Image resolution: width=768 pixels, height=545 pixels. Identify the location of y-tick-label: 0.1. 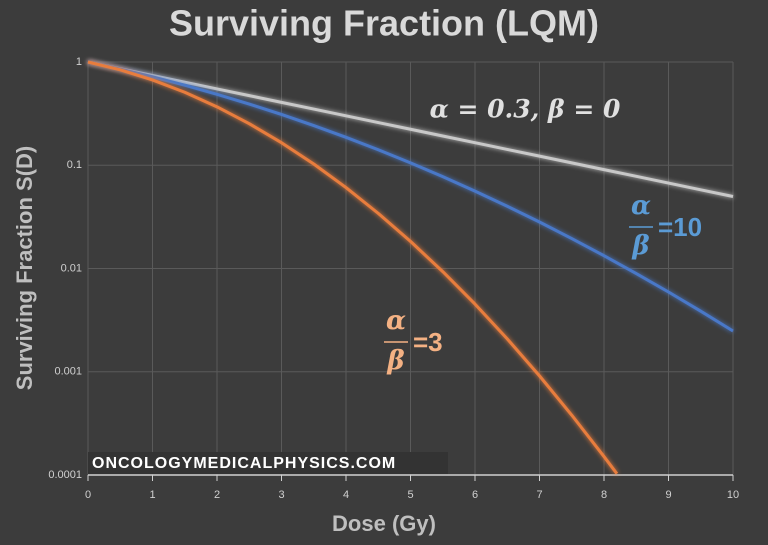
(74, 165).